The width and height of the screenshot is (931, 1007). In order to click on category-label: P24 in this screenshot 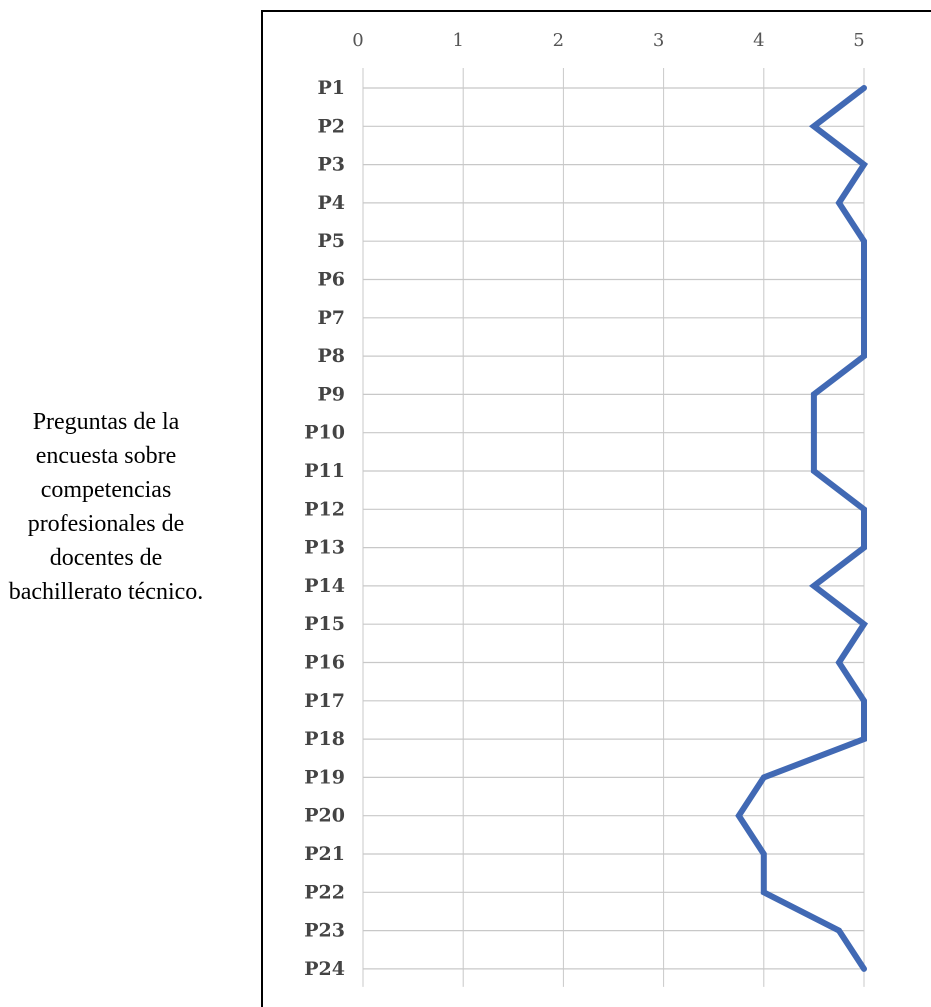, I will do `click(324, 969)`.